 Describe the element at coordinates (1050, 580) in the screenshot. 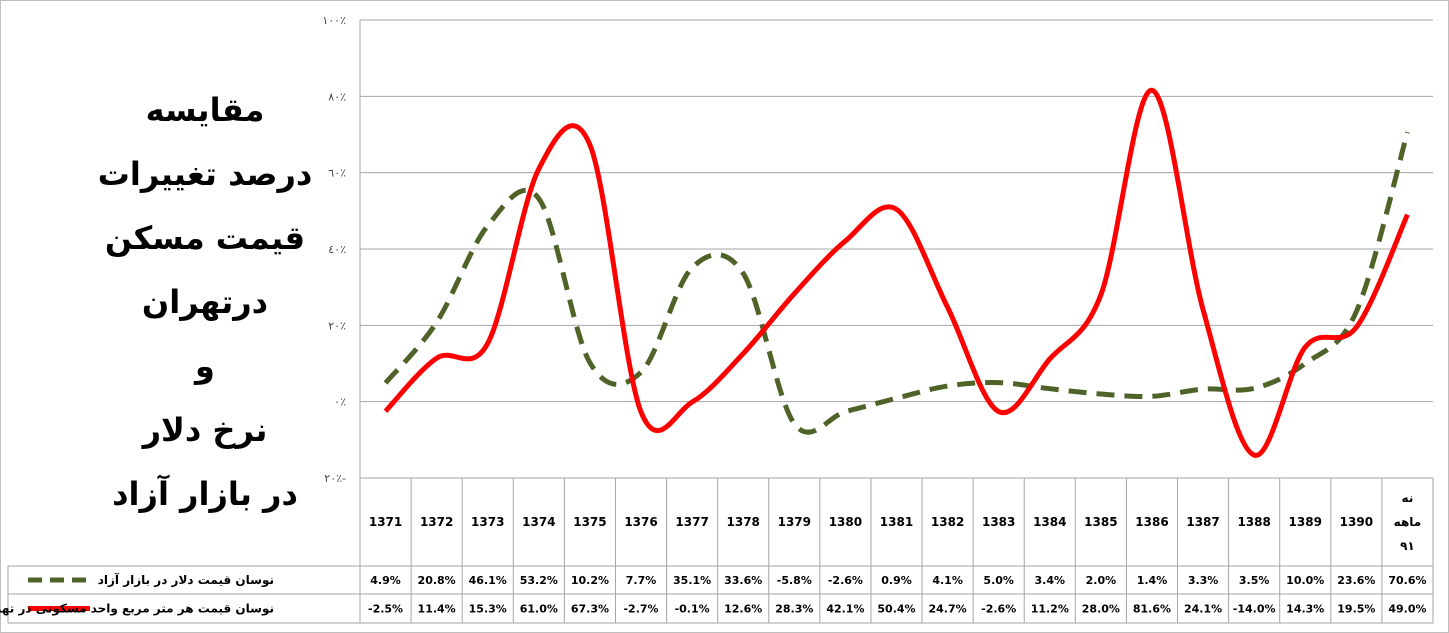

I see `data-label: 3.4%` at that location.